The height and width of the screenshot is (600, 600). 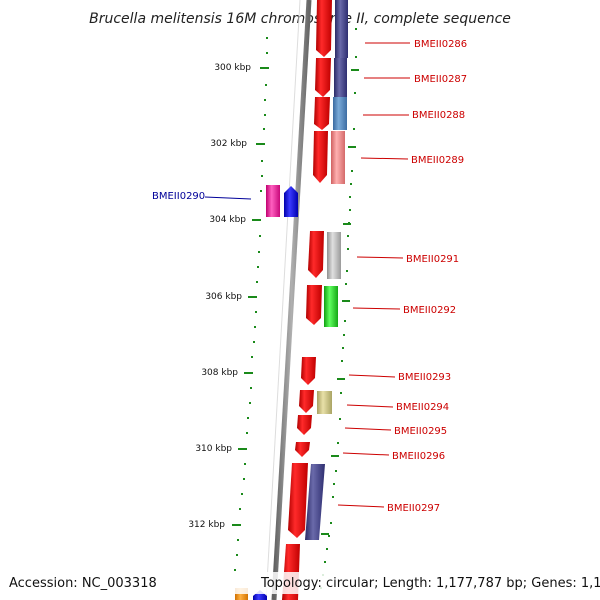 What do you see at coordinates (308, 371) in the screenshot?
I see `gene-BMEII0293-arrow` at bounding box center [308, 371].